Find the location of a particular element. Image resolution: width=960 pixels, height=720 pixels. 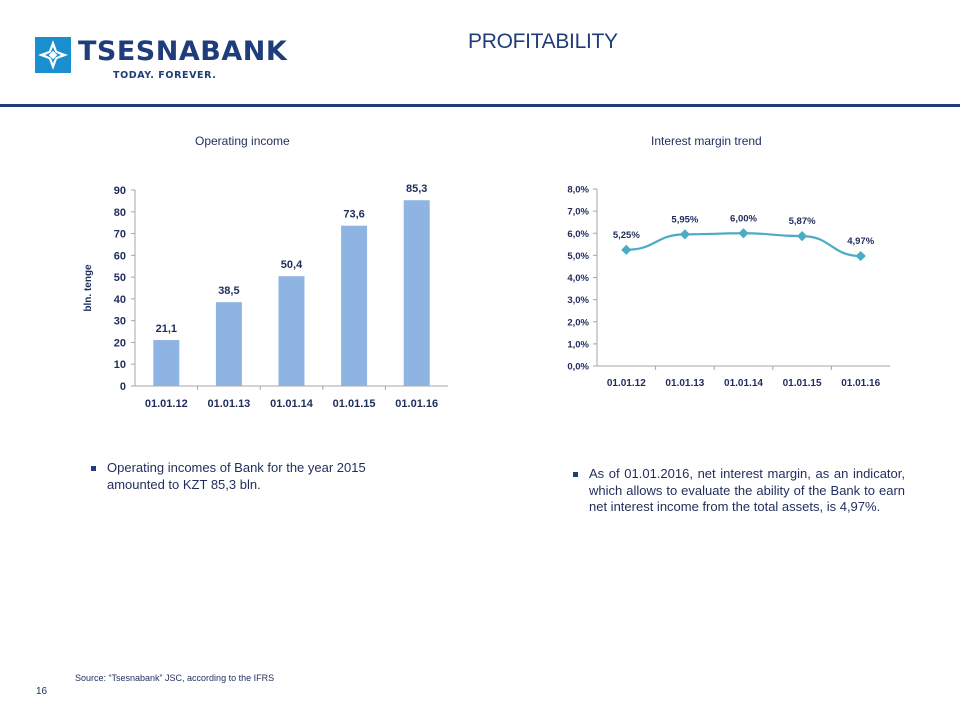

tsesnabank-star-logo-icon is located at coordinates (53, 55).